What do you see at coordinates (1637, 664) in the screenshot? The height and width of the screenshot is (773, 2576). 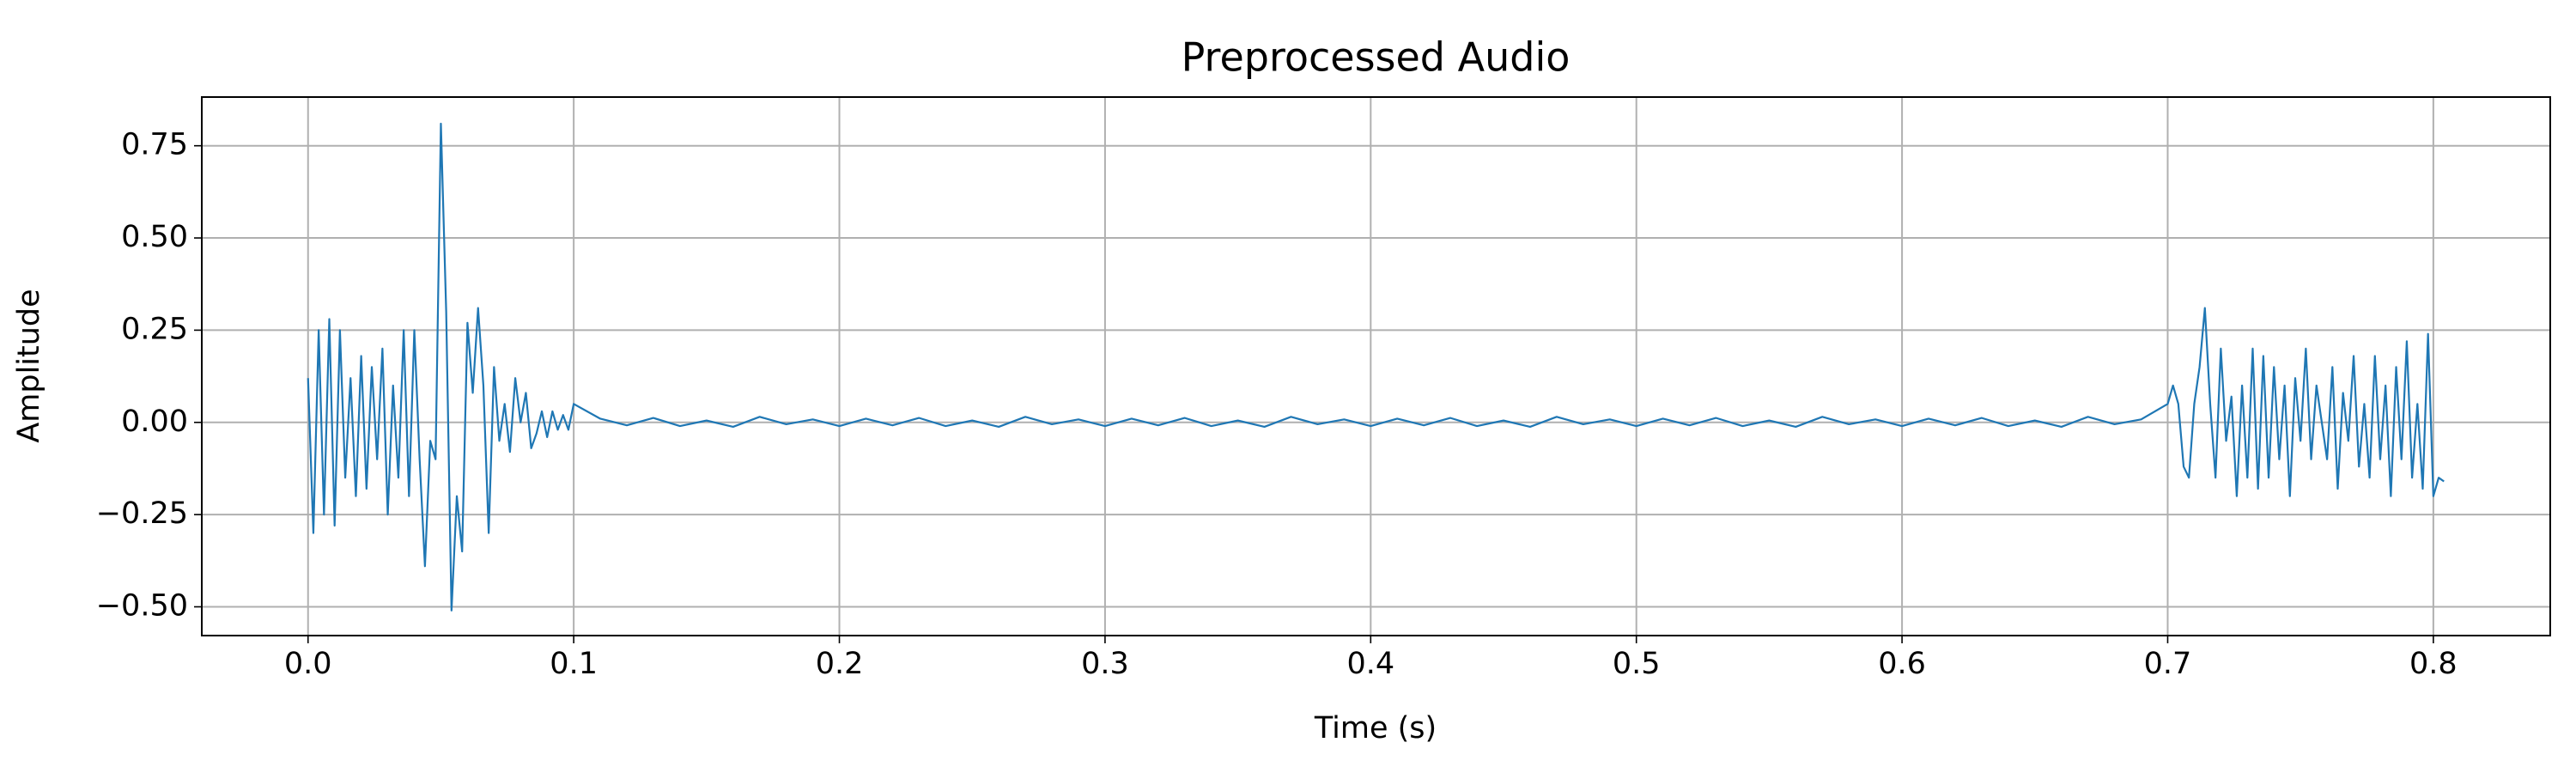 I see `x-tick-label: 0.5` at bounding box center [1637, 664].